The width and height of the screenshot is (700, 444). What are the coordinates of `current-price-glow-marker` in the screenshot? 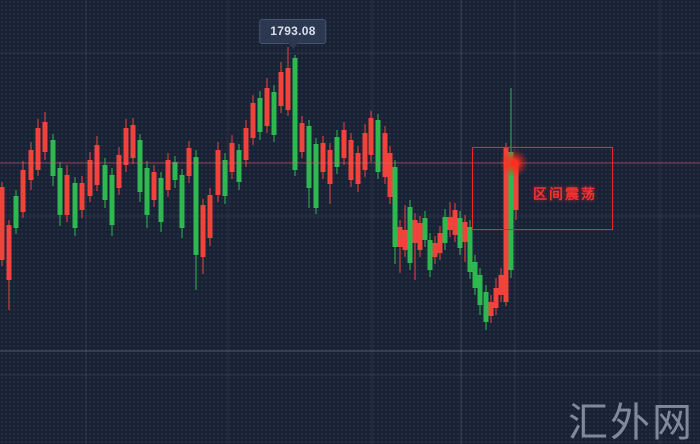 It's located at (514, 163).